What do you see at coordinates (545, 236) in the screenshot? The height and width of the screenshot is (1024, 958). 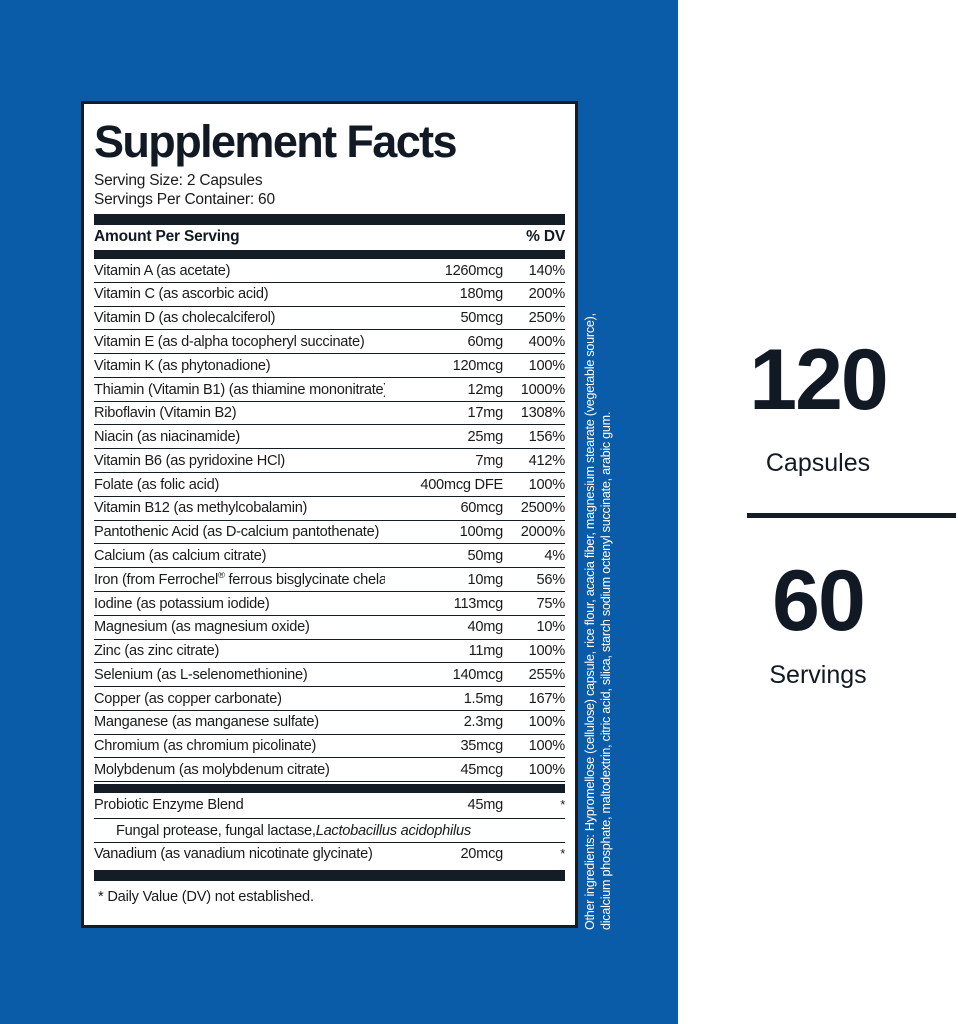 I see `column-header-dv: % DV` at bounding box center [545, 236].